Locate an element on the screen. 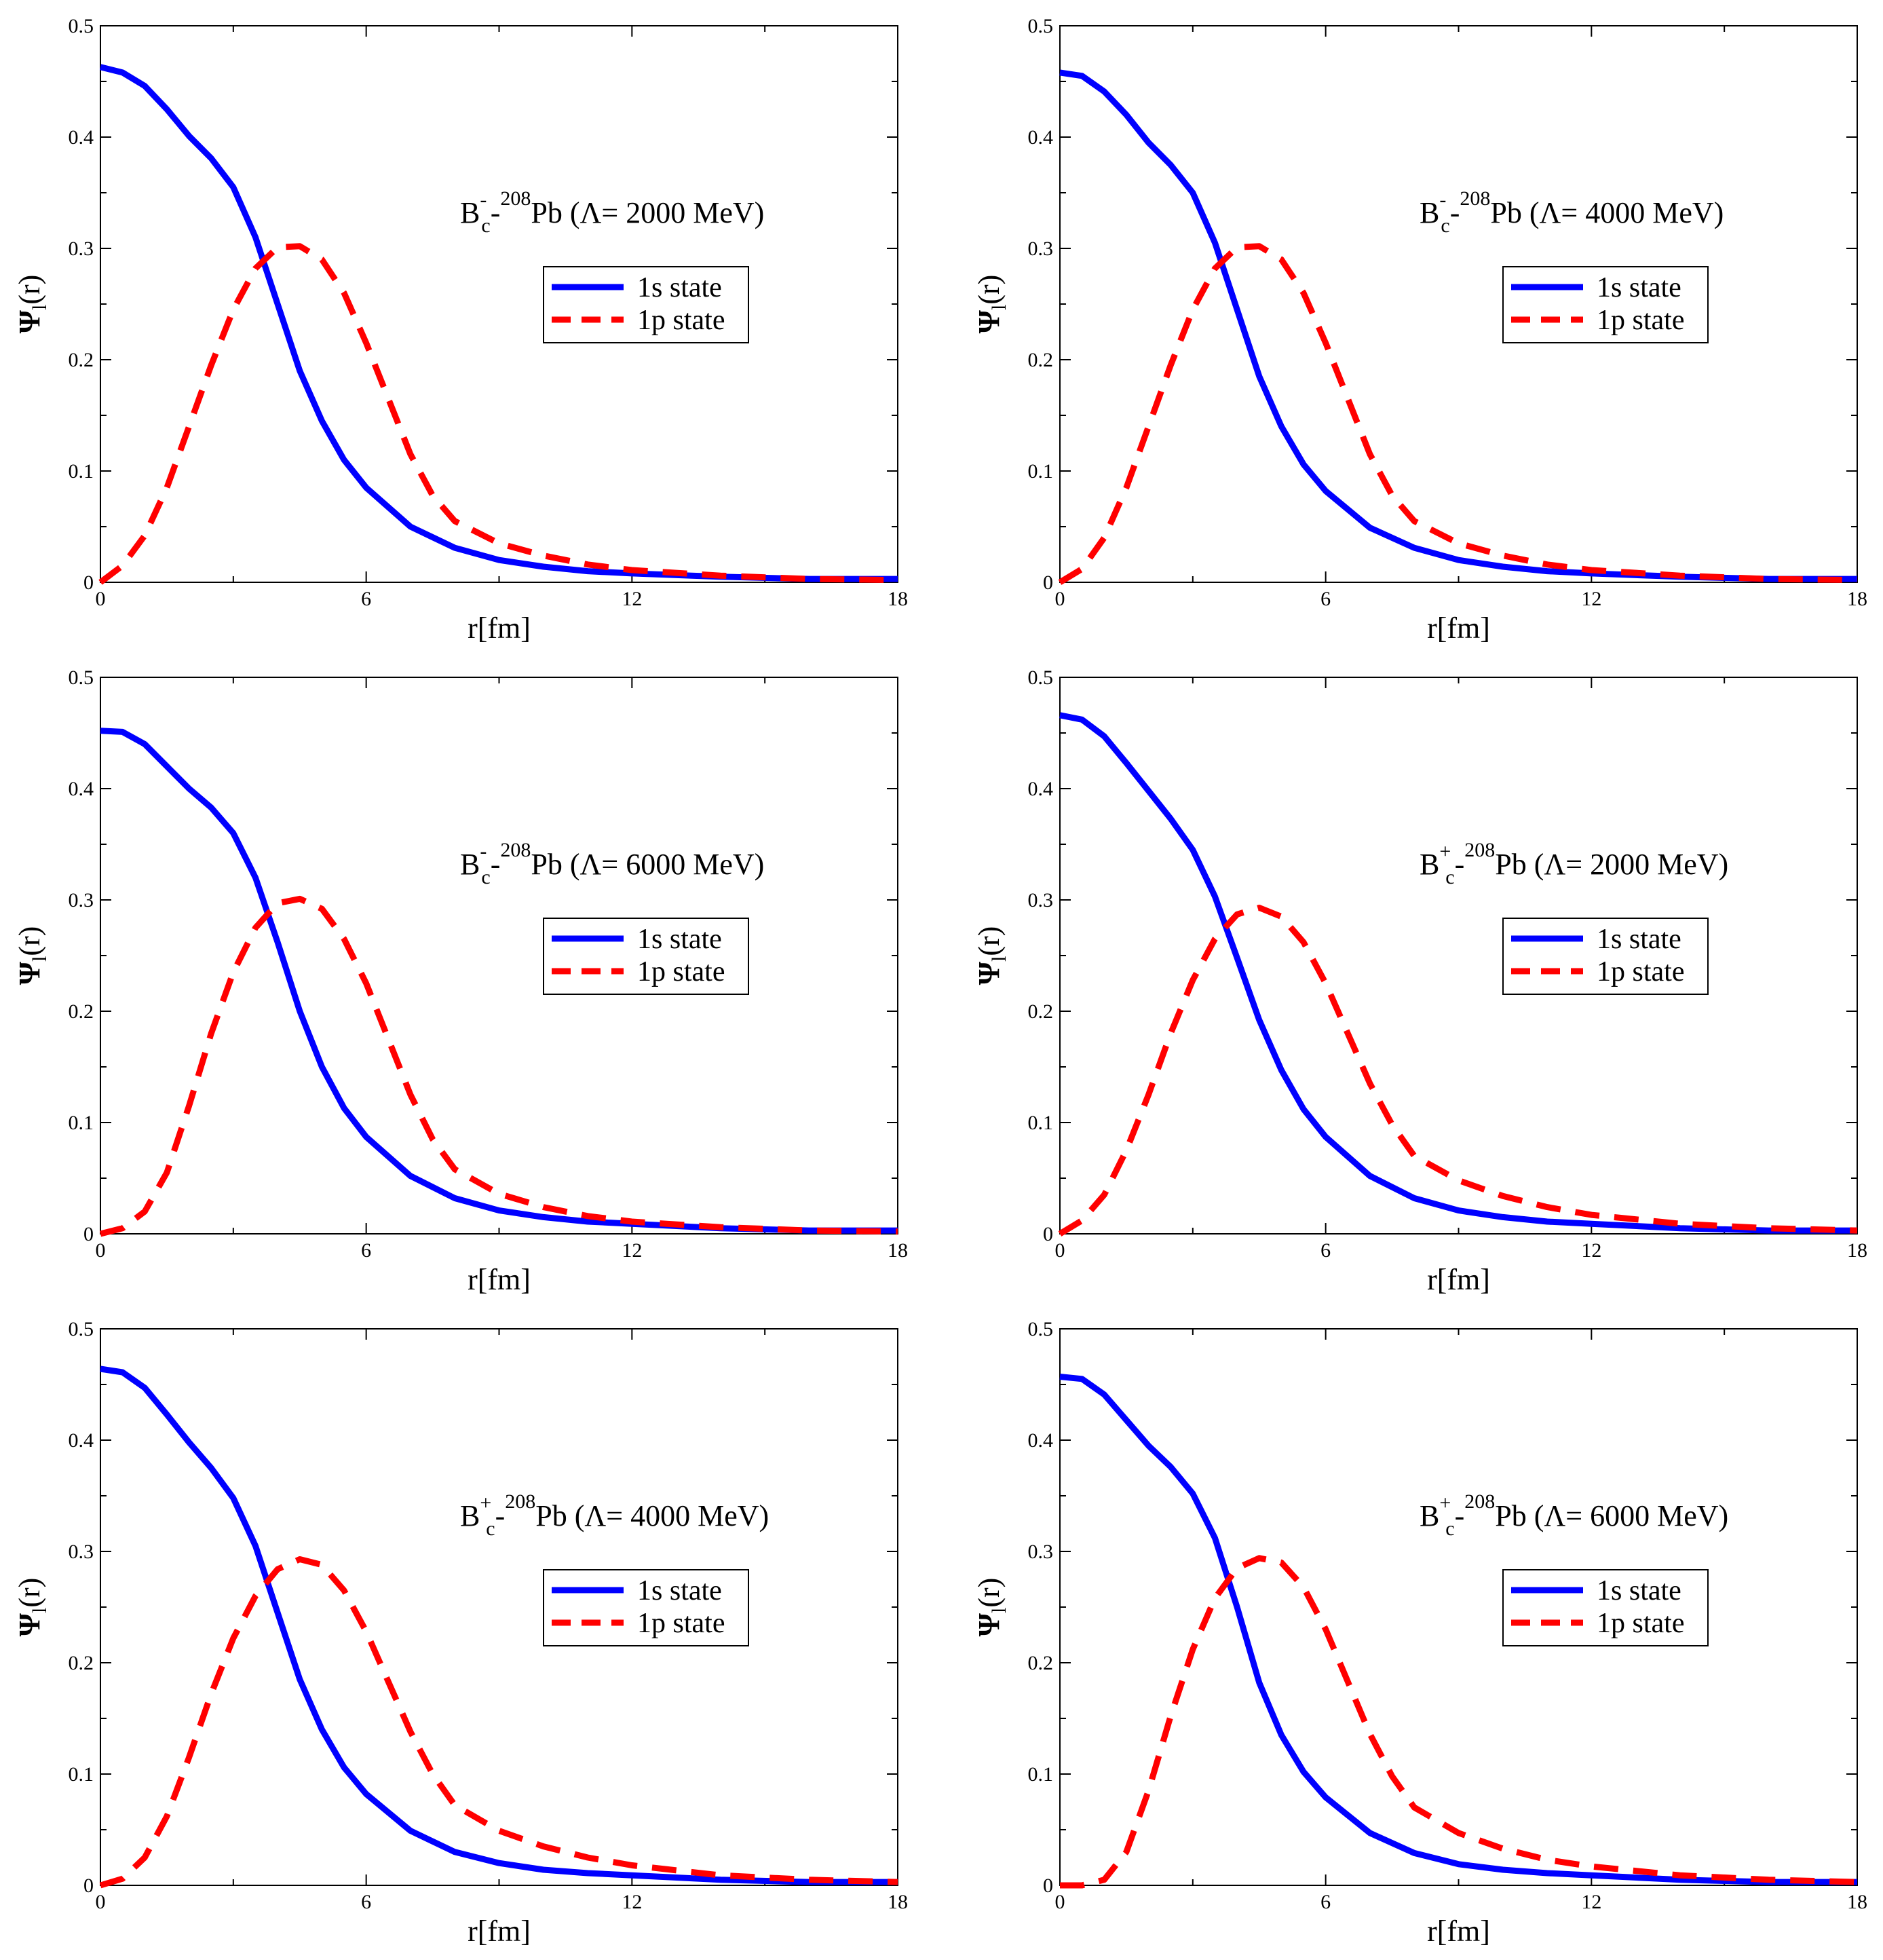 The width and height of the screenshot is (1883, 1960). annotation-title: B+ c-208Pb (Λ= 6000 MeV) is located at coordinates (1574, 1515).